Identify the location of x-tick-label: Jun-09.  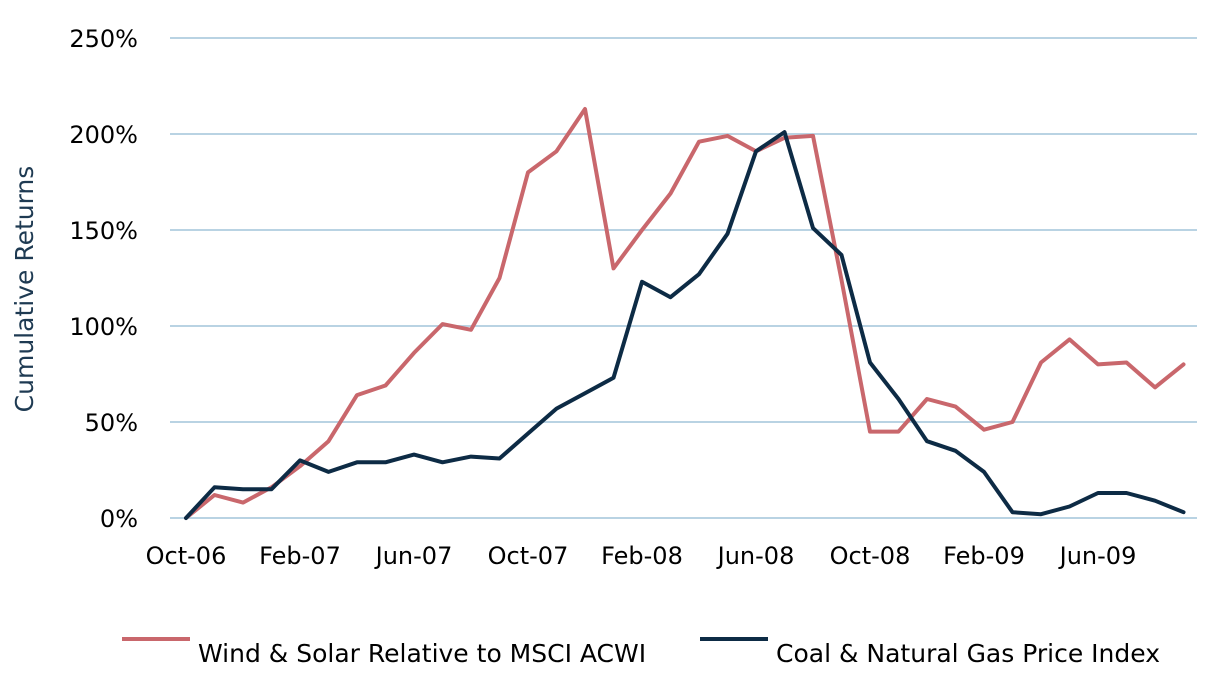
(1097, 556).